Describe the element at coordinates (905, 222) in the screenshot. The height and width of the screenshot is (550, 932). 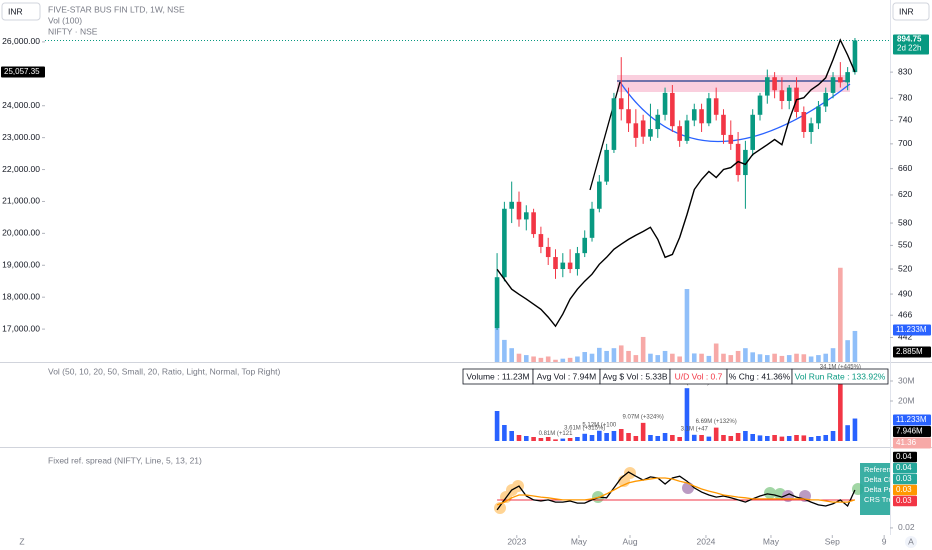
I see `y-tick-label: 580` at that location.